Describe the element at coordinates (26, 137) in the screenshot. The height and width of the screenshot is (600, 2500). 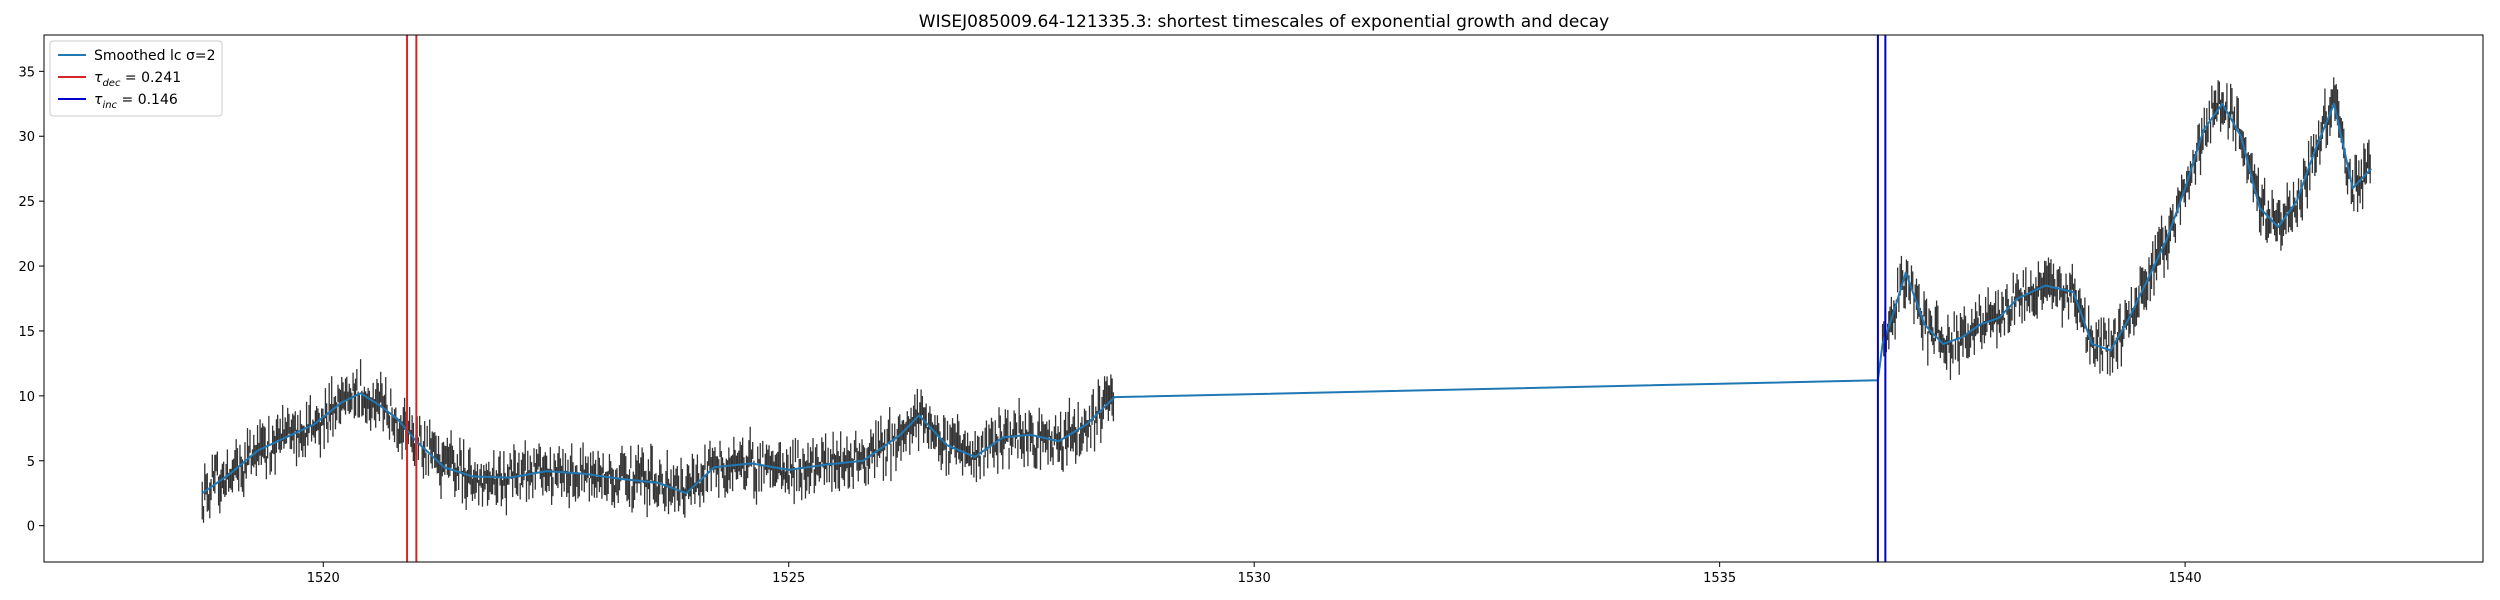
I see `y-tick-label: 30` at that location.